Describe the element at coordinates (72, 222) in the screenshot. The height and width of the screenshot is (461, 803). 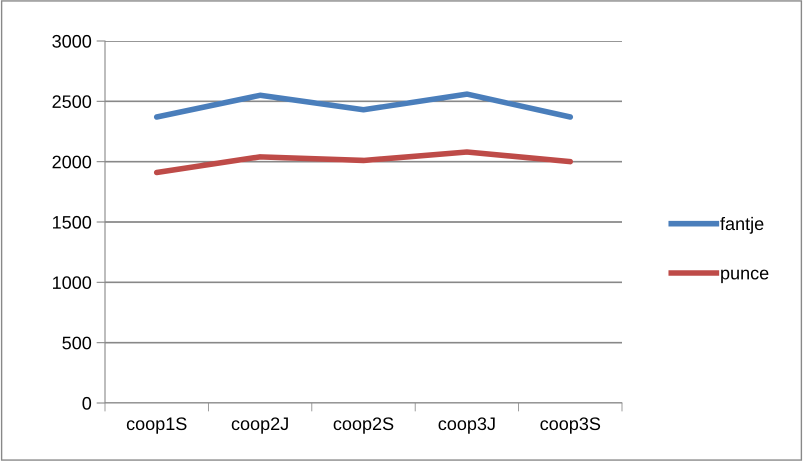
I see `y-tick-label: 1500` at that location.